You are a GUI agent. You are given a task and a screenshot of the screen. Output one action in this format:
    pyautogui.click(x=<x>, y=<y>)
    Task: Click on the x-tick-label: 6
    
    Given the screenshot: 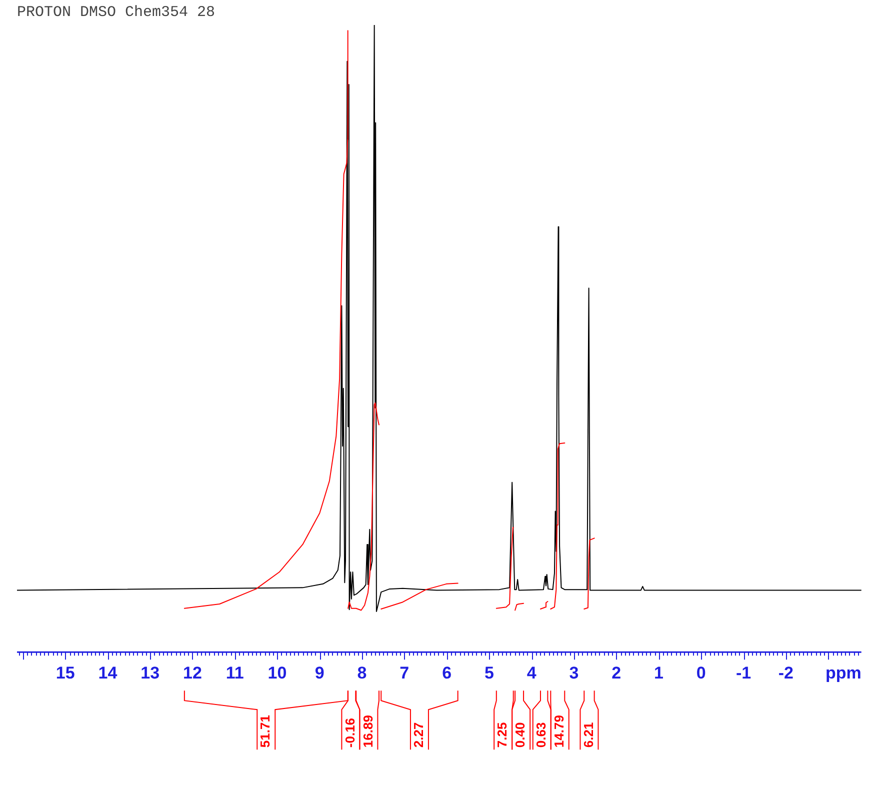 What is the action you would take?
    pyautogui.click(x=447, y=672)
    